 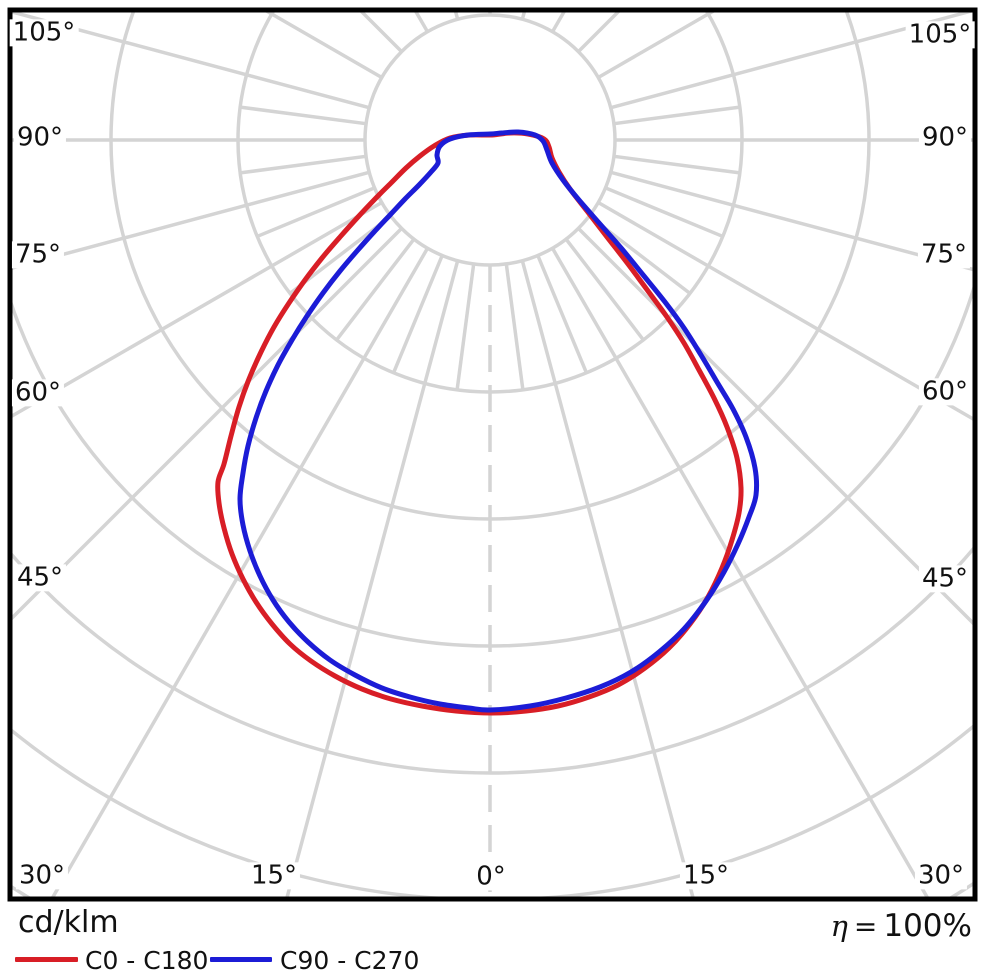 What do you see at coordinates (500, 961) in the screenshot?
I see `legend: C0 - C180 C90 - C270` at bounding box center [500, 961].